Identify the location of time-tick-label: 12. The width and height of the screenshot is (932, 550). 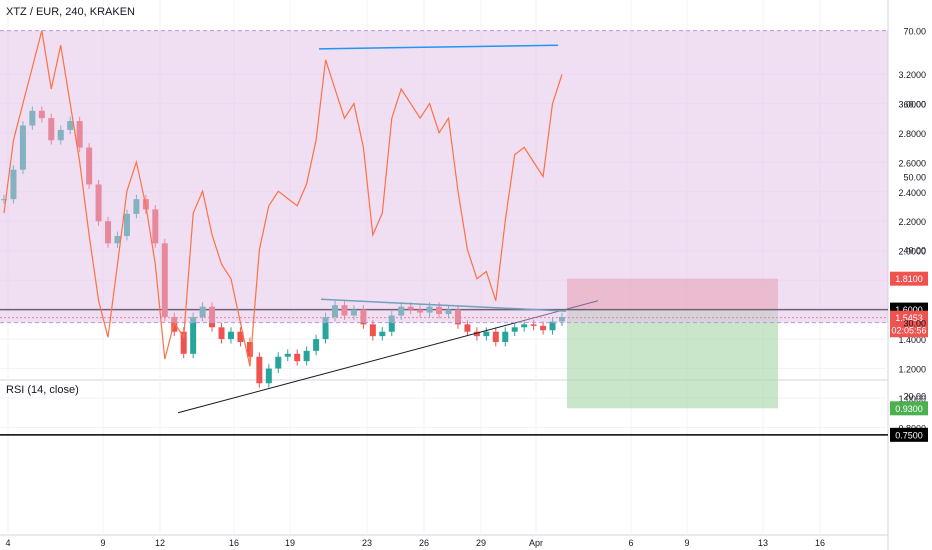
(160, 543).